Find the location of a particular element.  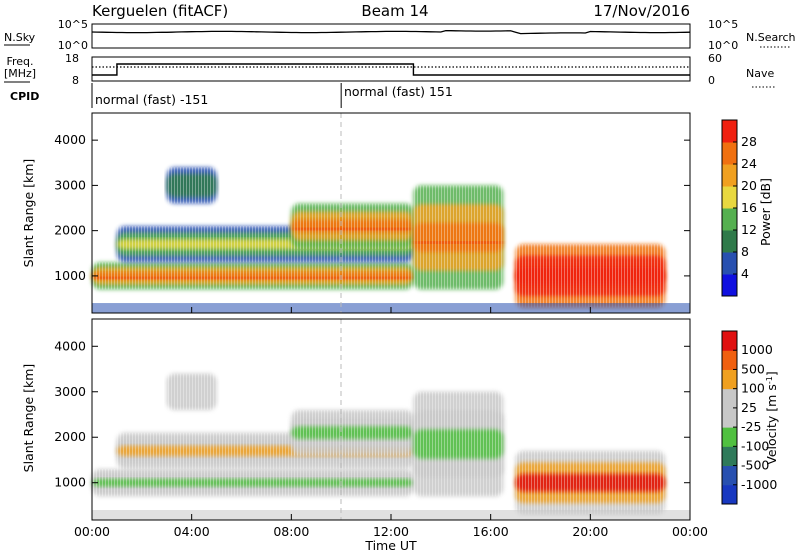

time-tick-label-1: 04:00 is located at coordinates (192, 531).